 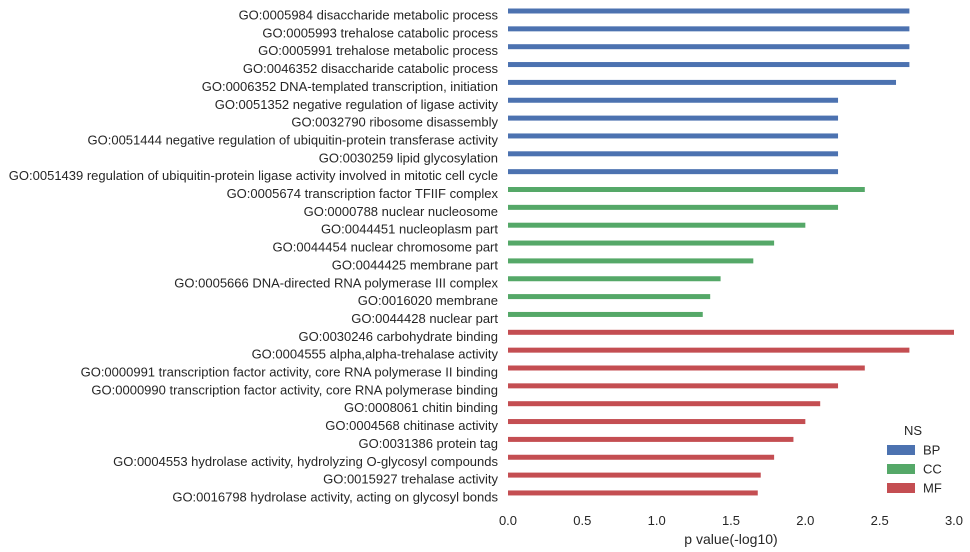 What do you see at coordinates (409, 229) in the screenshot?
I see `category-label-13: GO:0044451 nucleoplasm part` at bounding box center [409, 229].